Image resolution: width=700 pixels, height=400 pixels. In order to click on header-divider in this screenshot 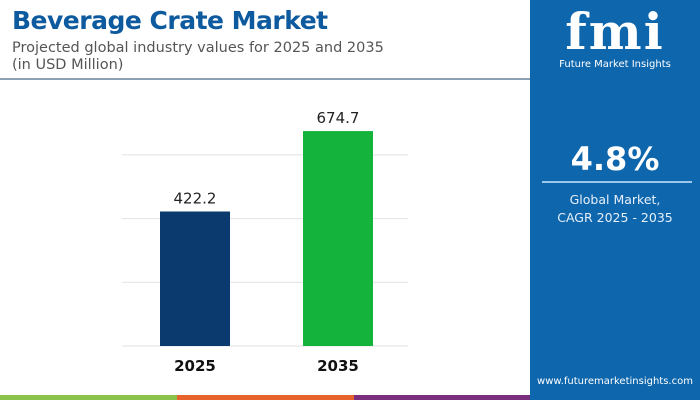, I will do `click(265, 79)`.